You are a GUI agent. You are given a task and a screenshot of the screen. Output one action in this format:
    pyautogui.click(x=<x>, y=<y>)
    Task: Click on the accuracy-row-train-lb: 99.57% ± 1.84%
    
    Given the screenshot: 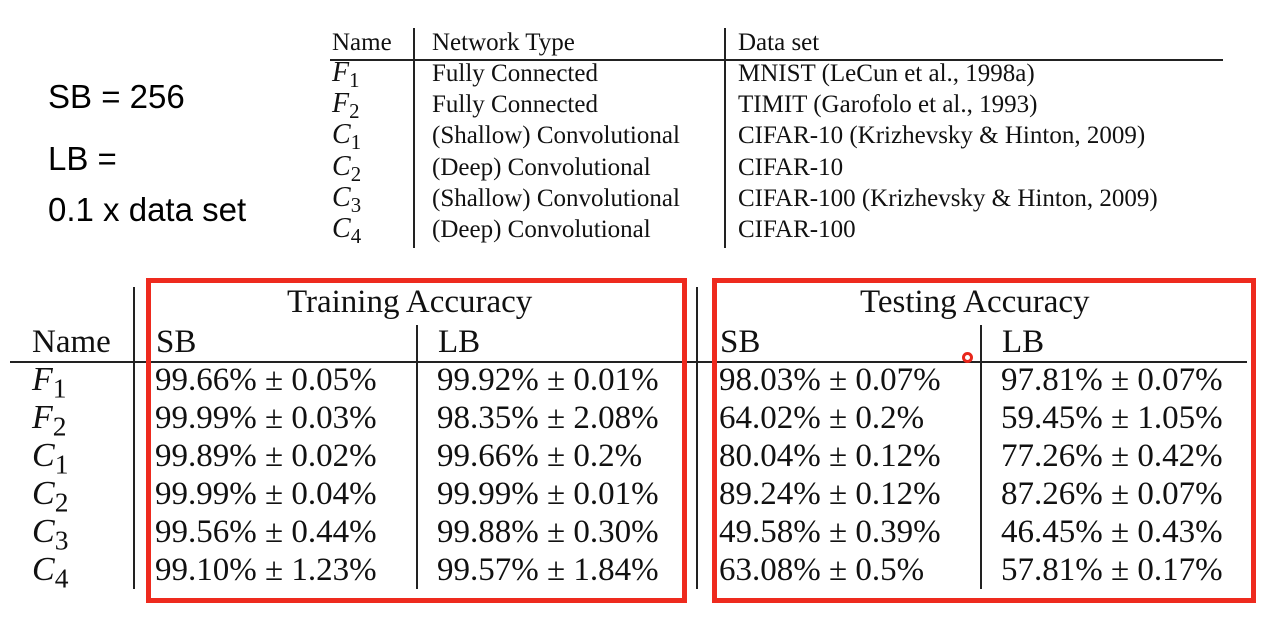 What is the action you would take?
    pyautogui.click(x=548, y=570)
    